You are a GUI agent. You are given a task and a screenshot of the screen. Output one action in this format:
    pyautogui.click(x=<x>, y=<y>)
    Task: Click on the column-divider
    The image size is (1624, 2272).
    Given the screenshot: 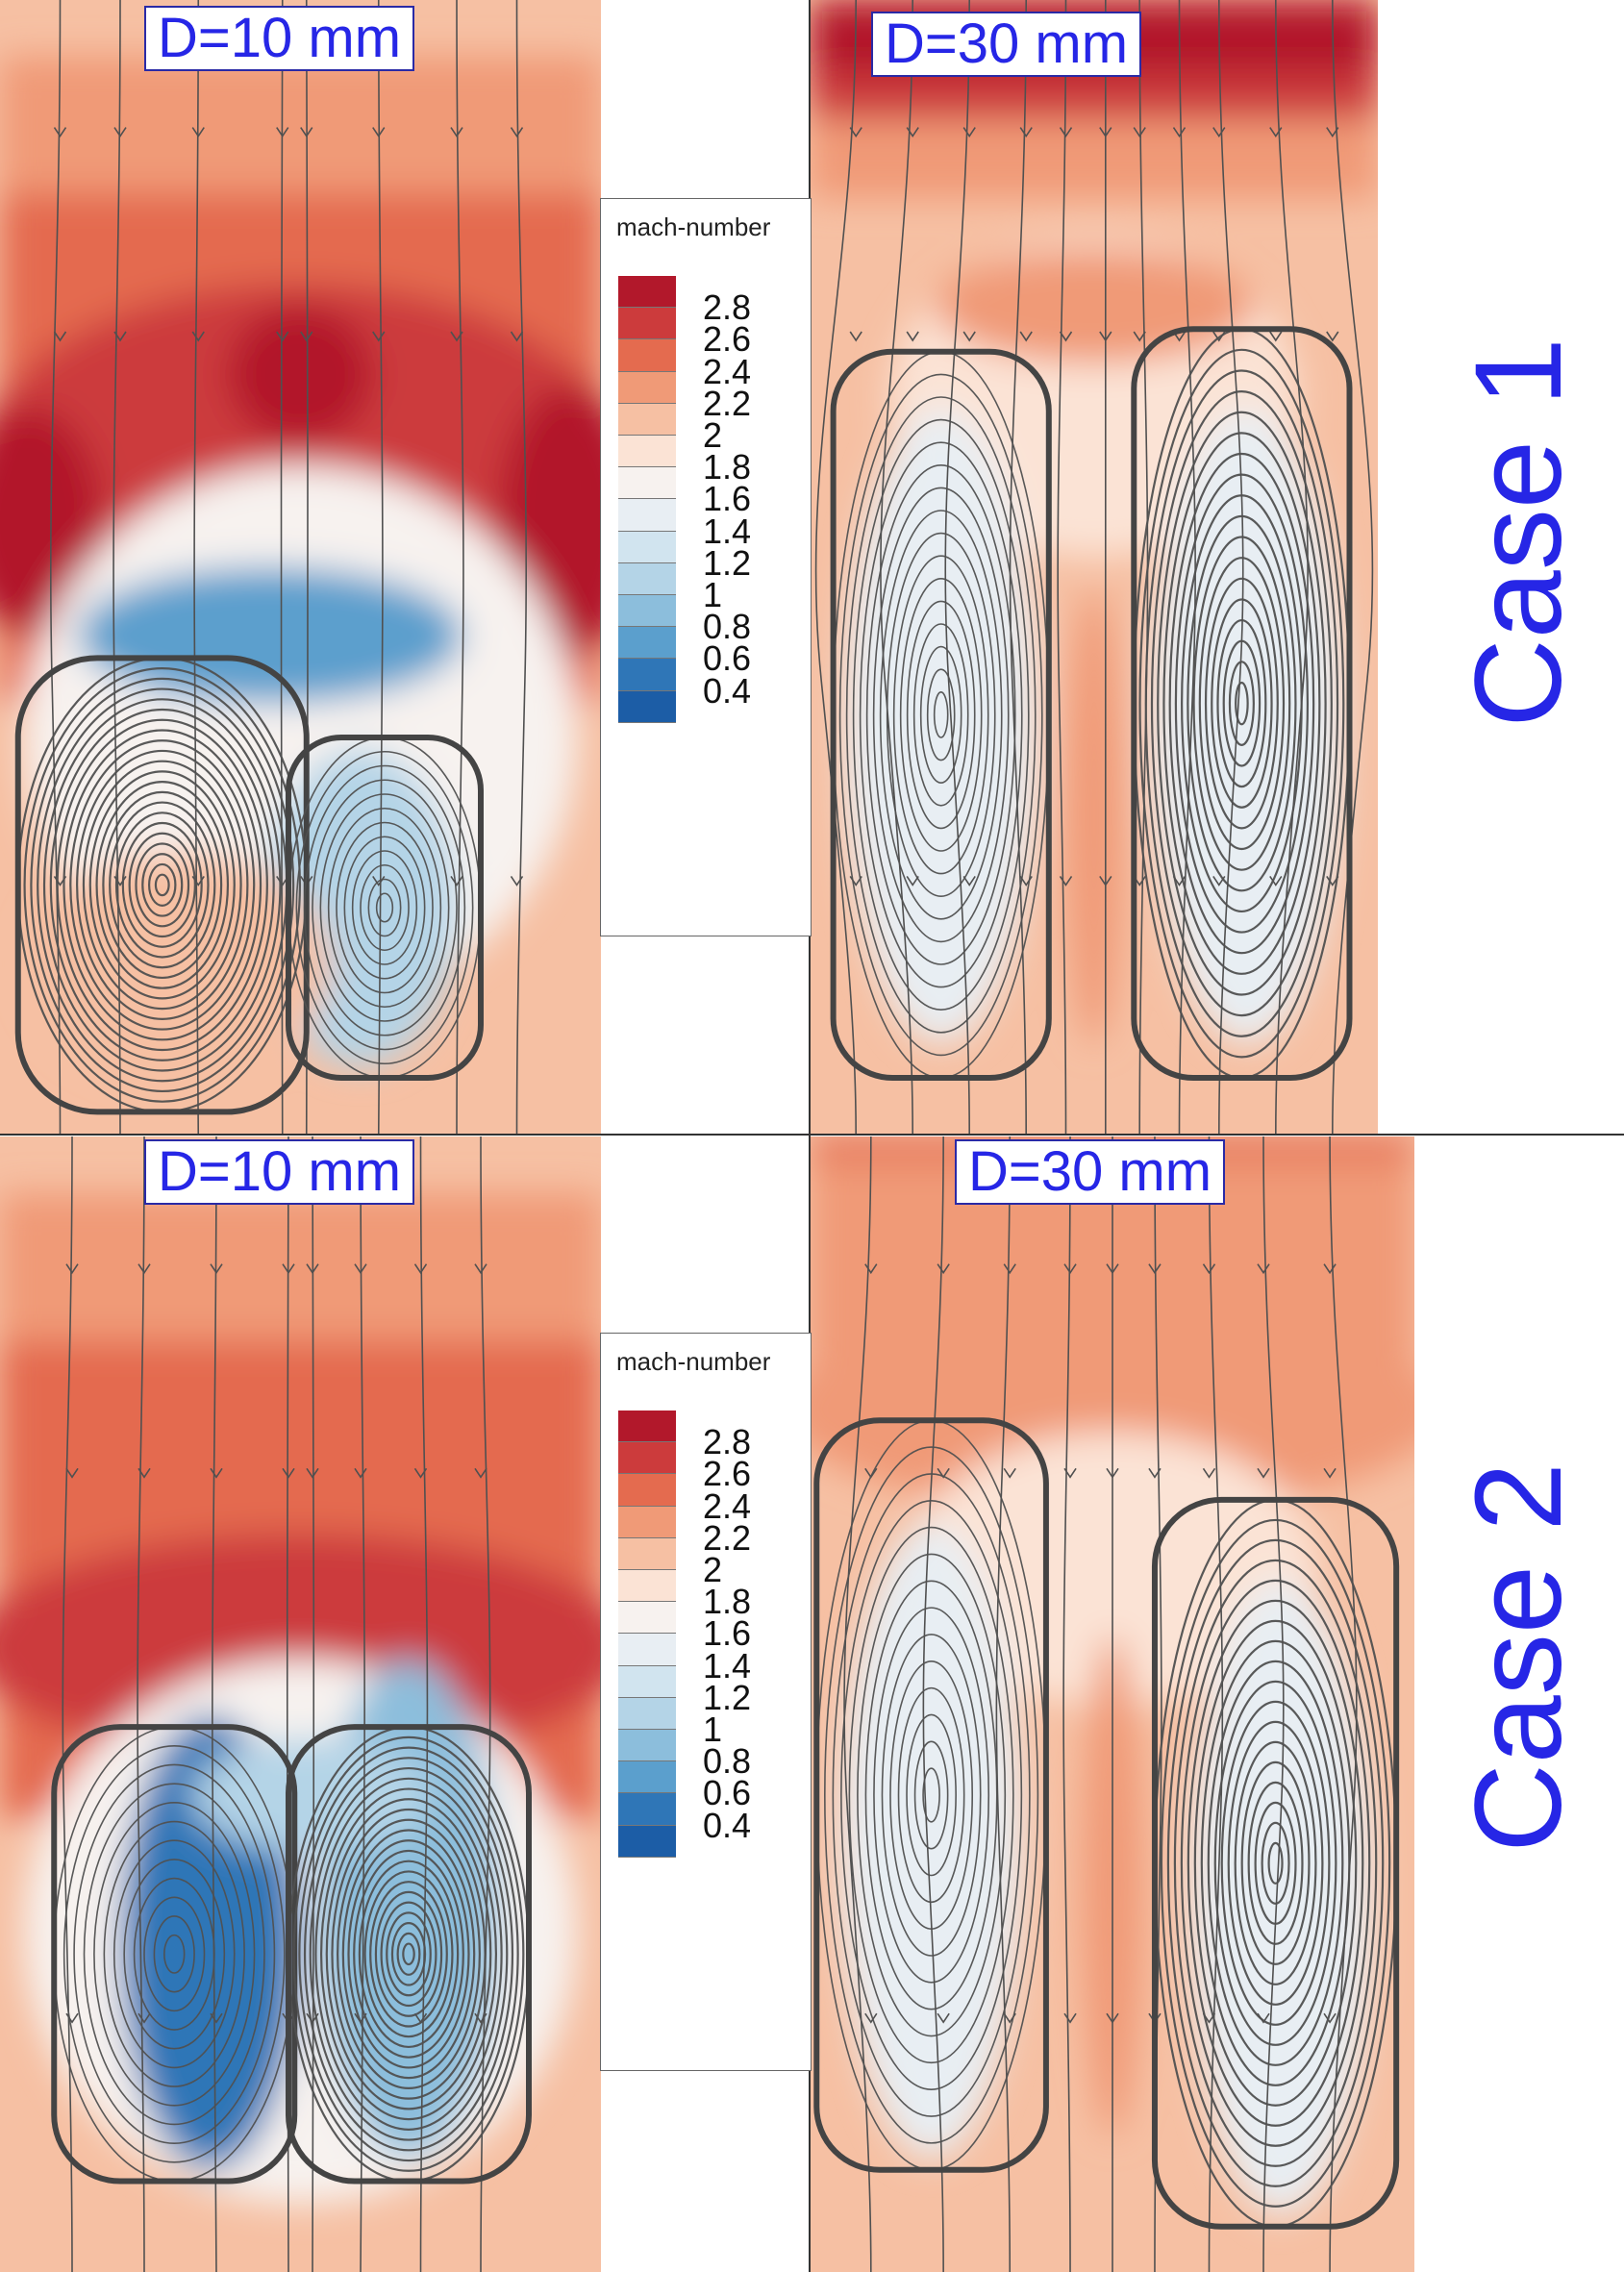 What is the action you would take?
    pyautogui.click(x=810, y=1136)
    